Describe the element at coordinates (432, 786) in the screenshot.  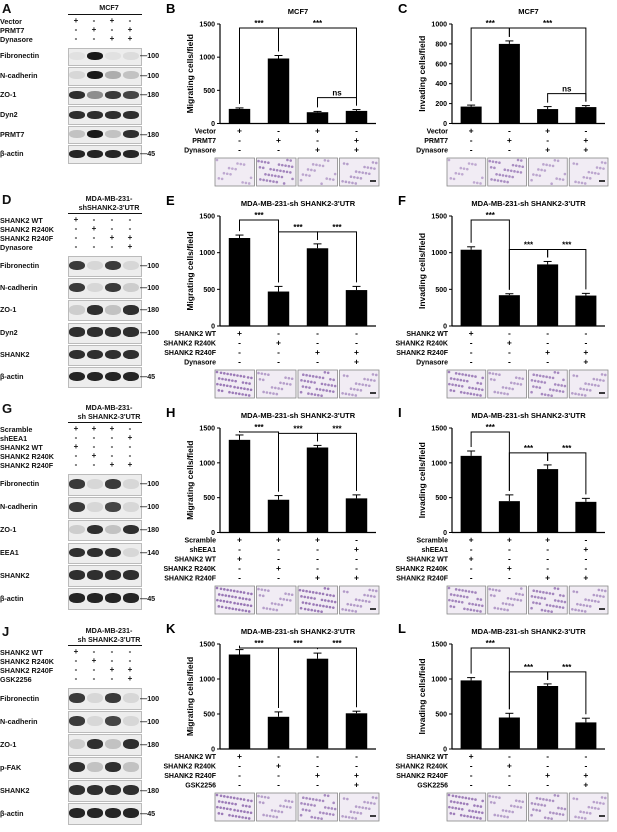
I see `condition-label: GSK2256` at that location.